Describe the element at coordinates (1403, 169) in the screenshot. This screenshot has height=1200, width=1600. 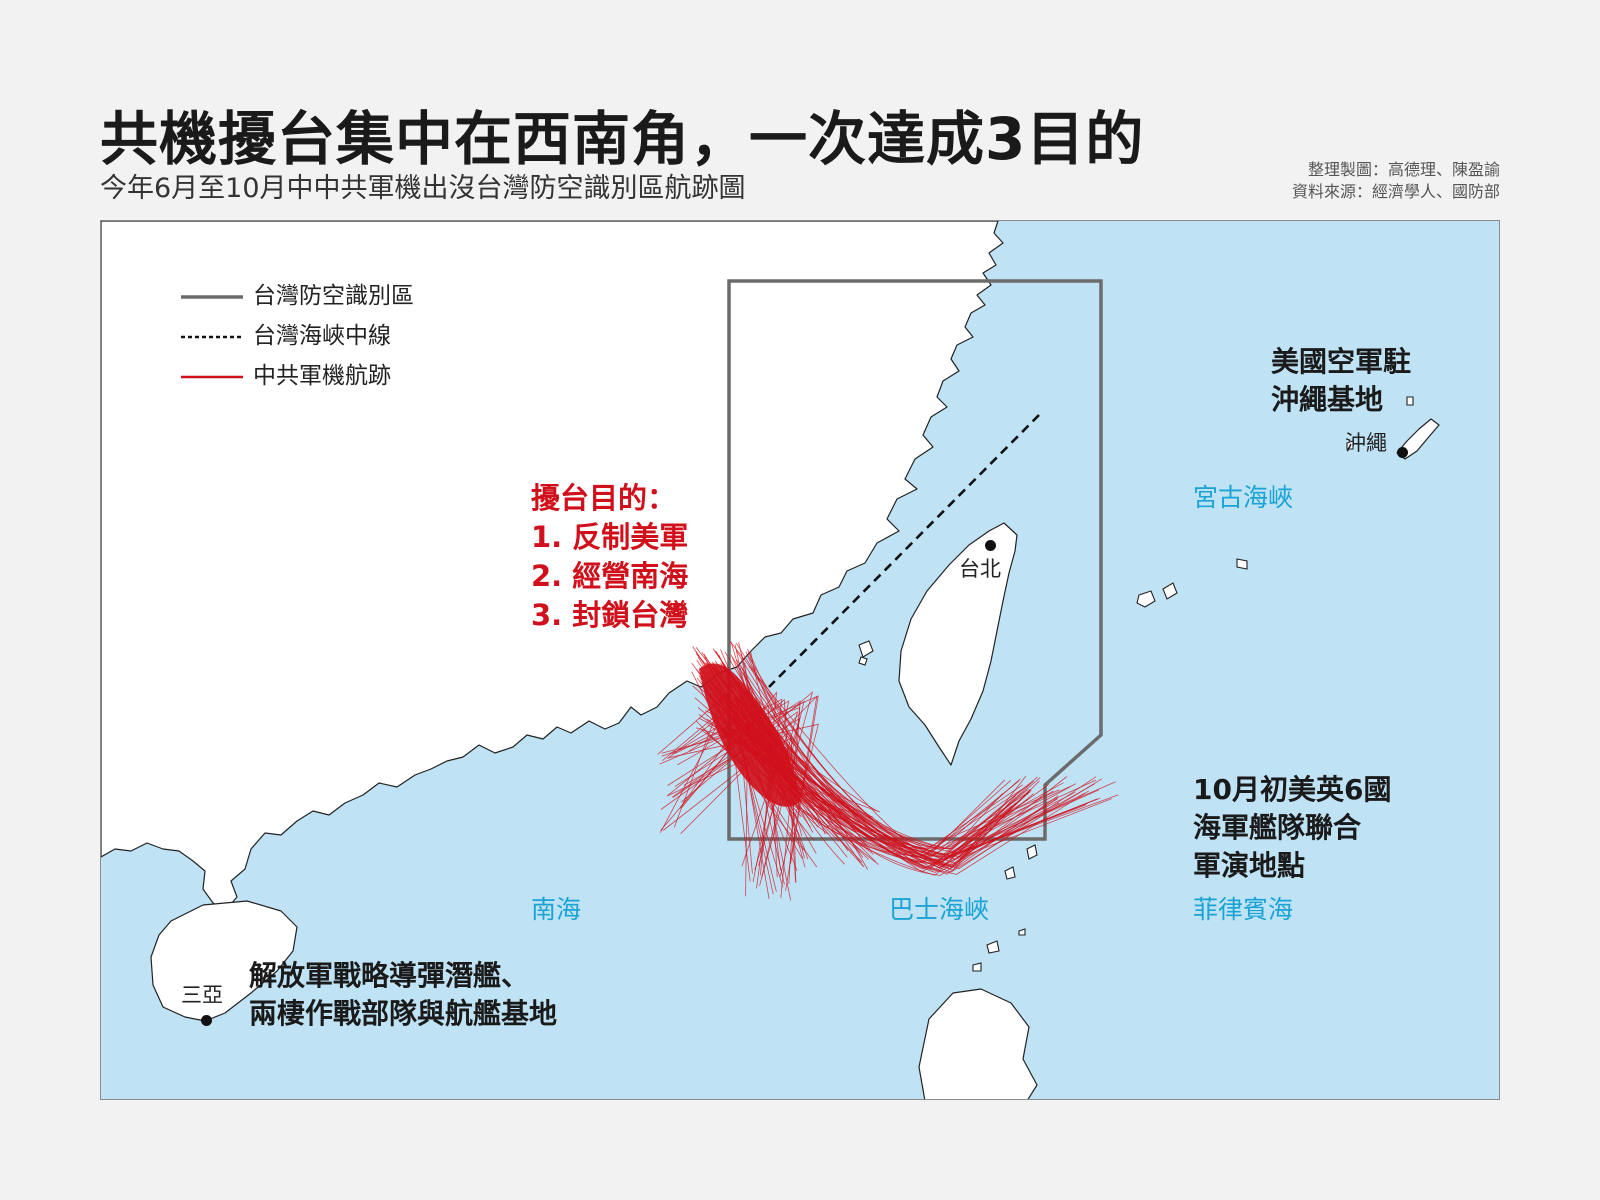
I see `credit-makers: 整理製圖：高德理、陳盈諭` at that location.